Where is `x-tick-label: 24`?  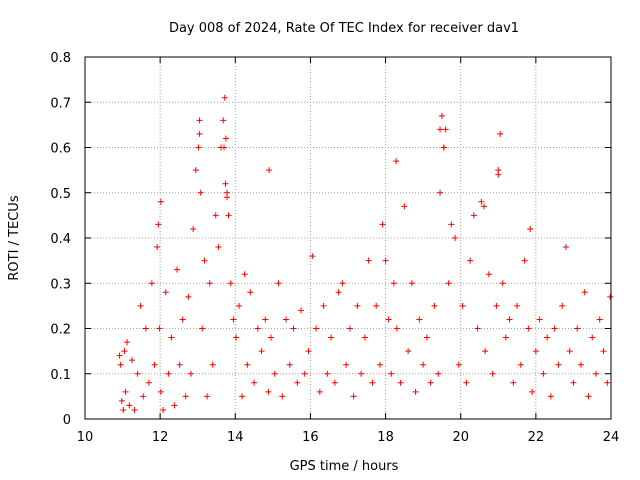 x-tick-label: 24 is located at coordinates (611, 437).